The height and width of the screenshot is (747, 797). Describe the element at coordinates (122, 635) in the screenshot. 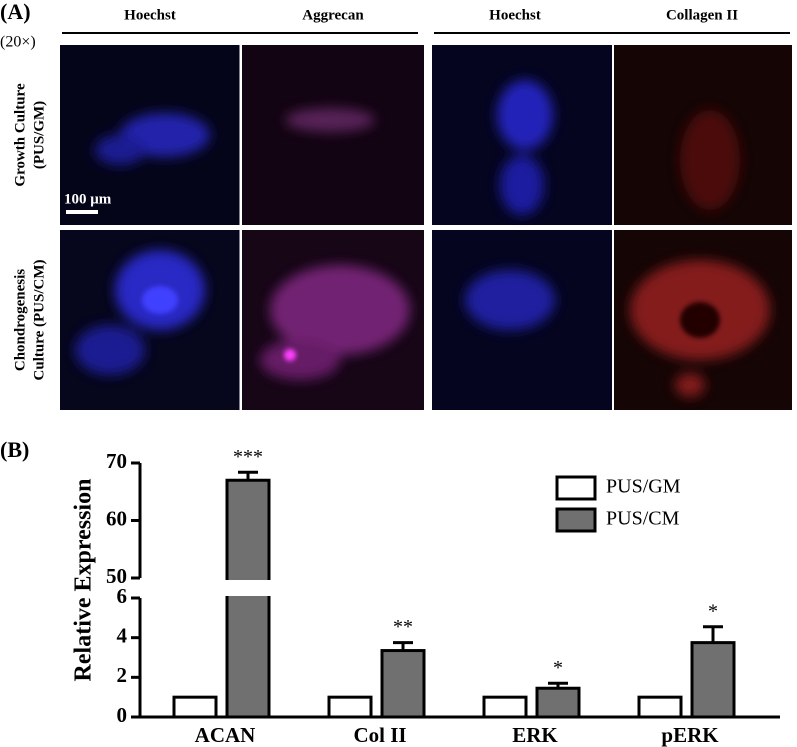

I see `y-tick-label: 4` at that location.